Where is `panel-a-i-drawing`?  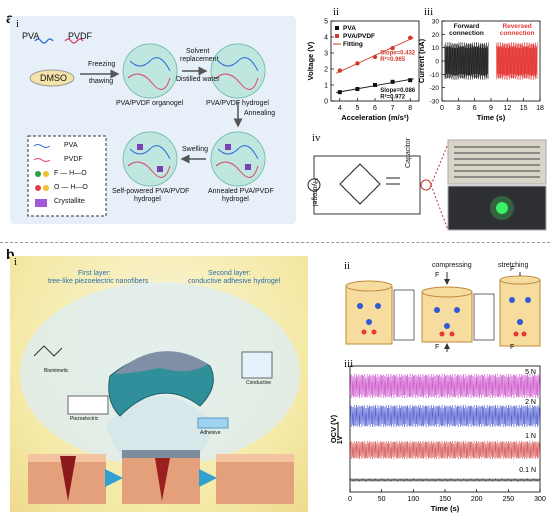 panel-a-i-drawing is located at coordinates (146, 127).